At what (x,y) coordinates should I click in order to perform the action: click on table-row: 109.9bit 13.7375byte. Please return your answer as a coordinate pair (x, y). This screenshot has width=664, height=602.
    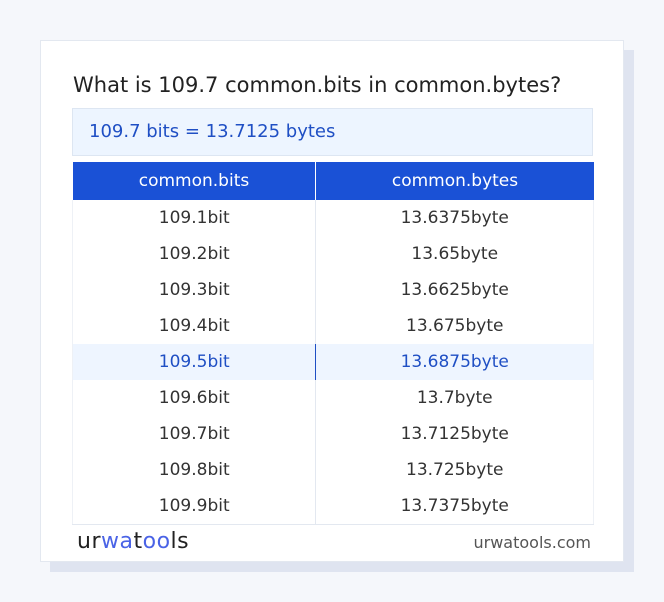
    Looking at the image, I should click on (333, 506).